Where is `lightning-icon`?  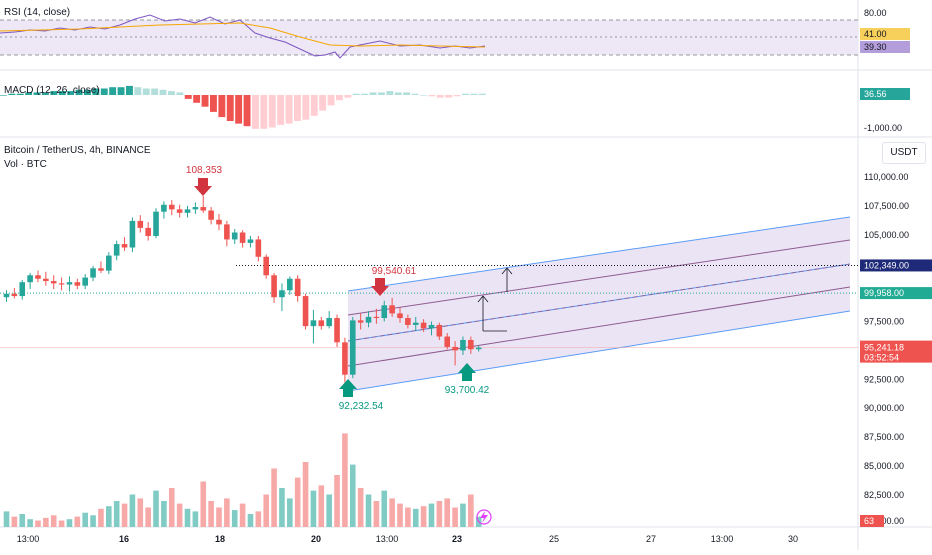
lightning-icon is located at coordinates (484, 517).